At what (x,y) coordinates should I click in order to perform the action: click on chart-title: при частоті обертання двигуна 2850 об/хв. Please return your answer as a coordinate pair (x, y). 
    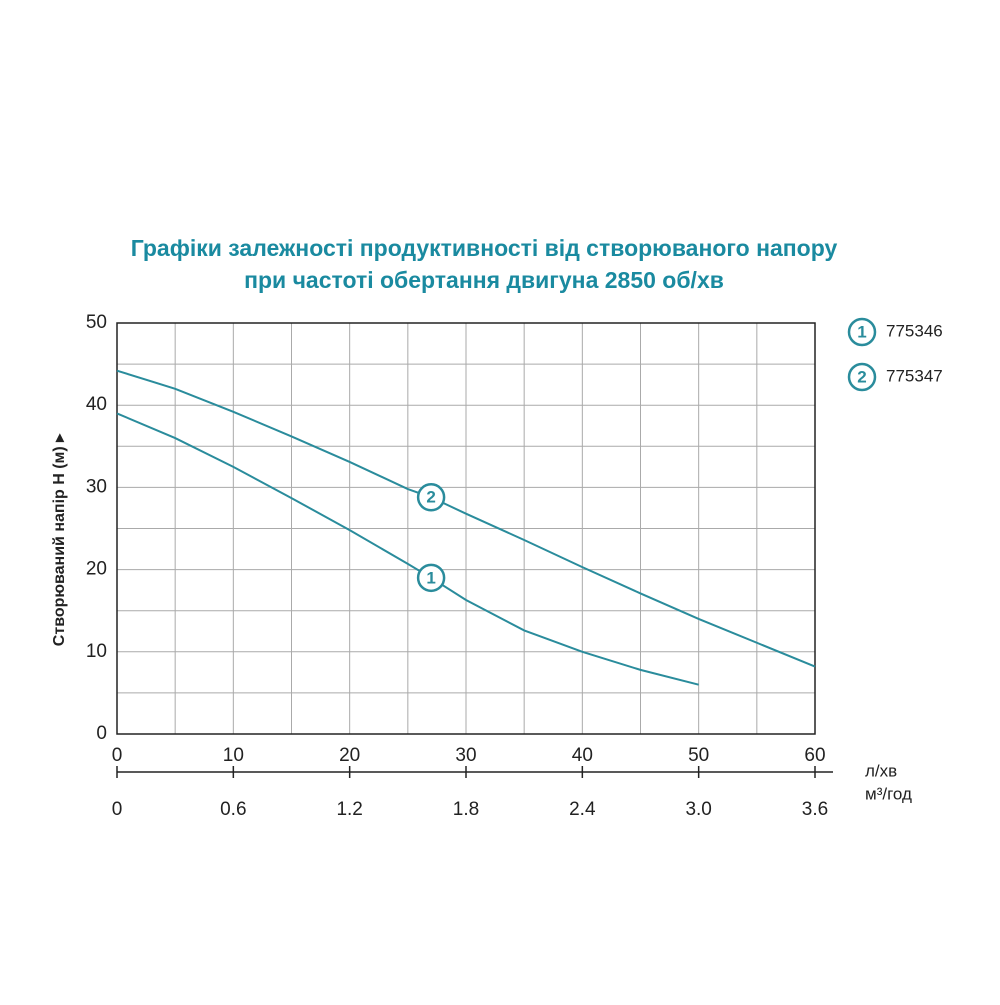
    Looking at the image, I should click on (484, 280).